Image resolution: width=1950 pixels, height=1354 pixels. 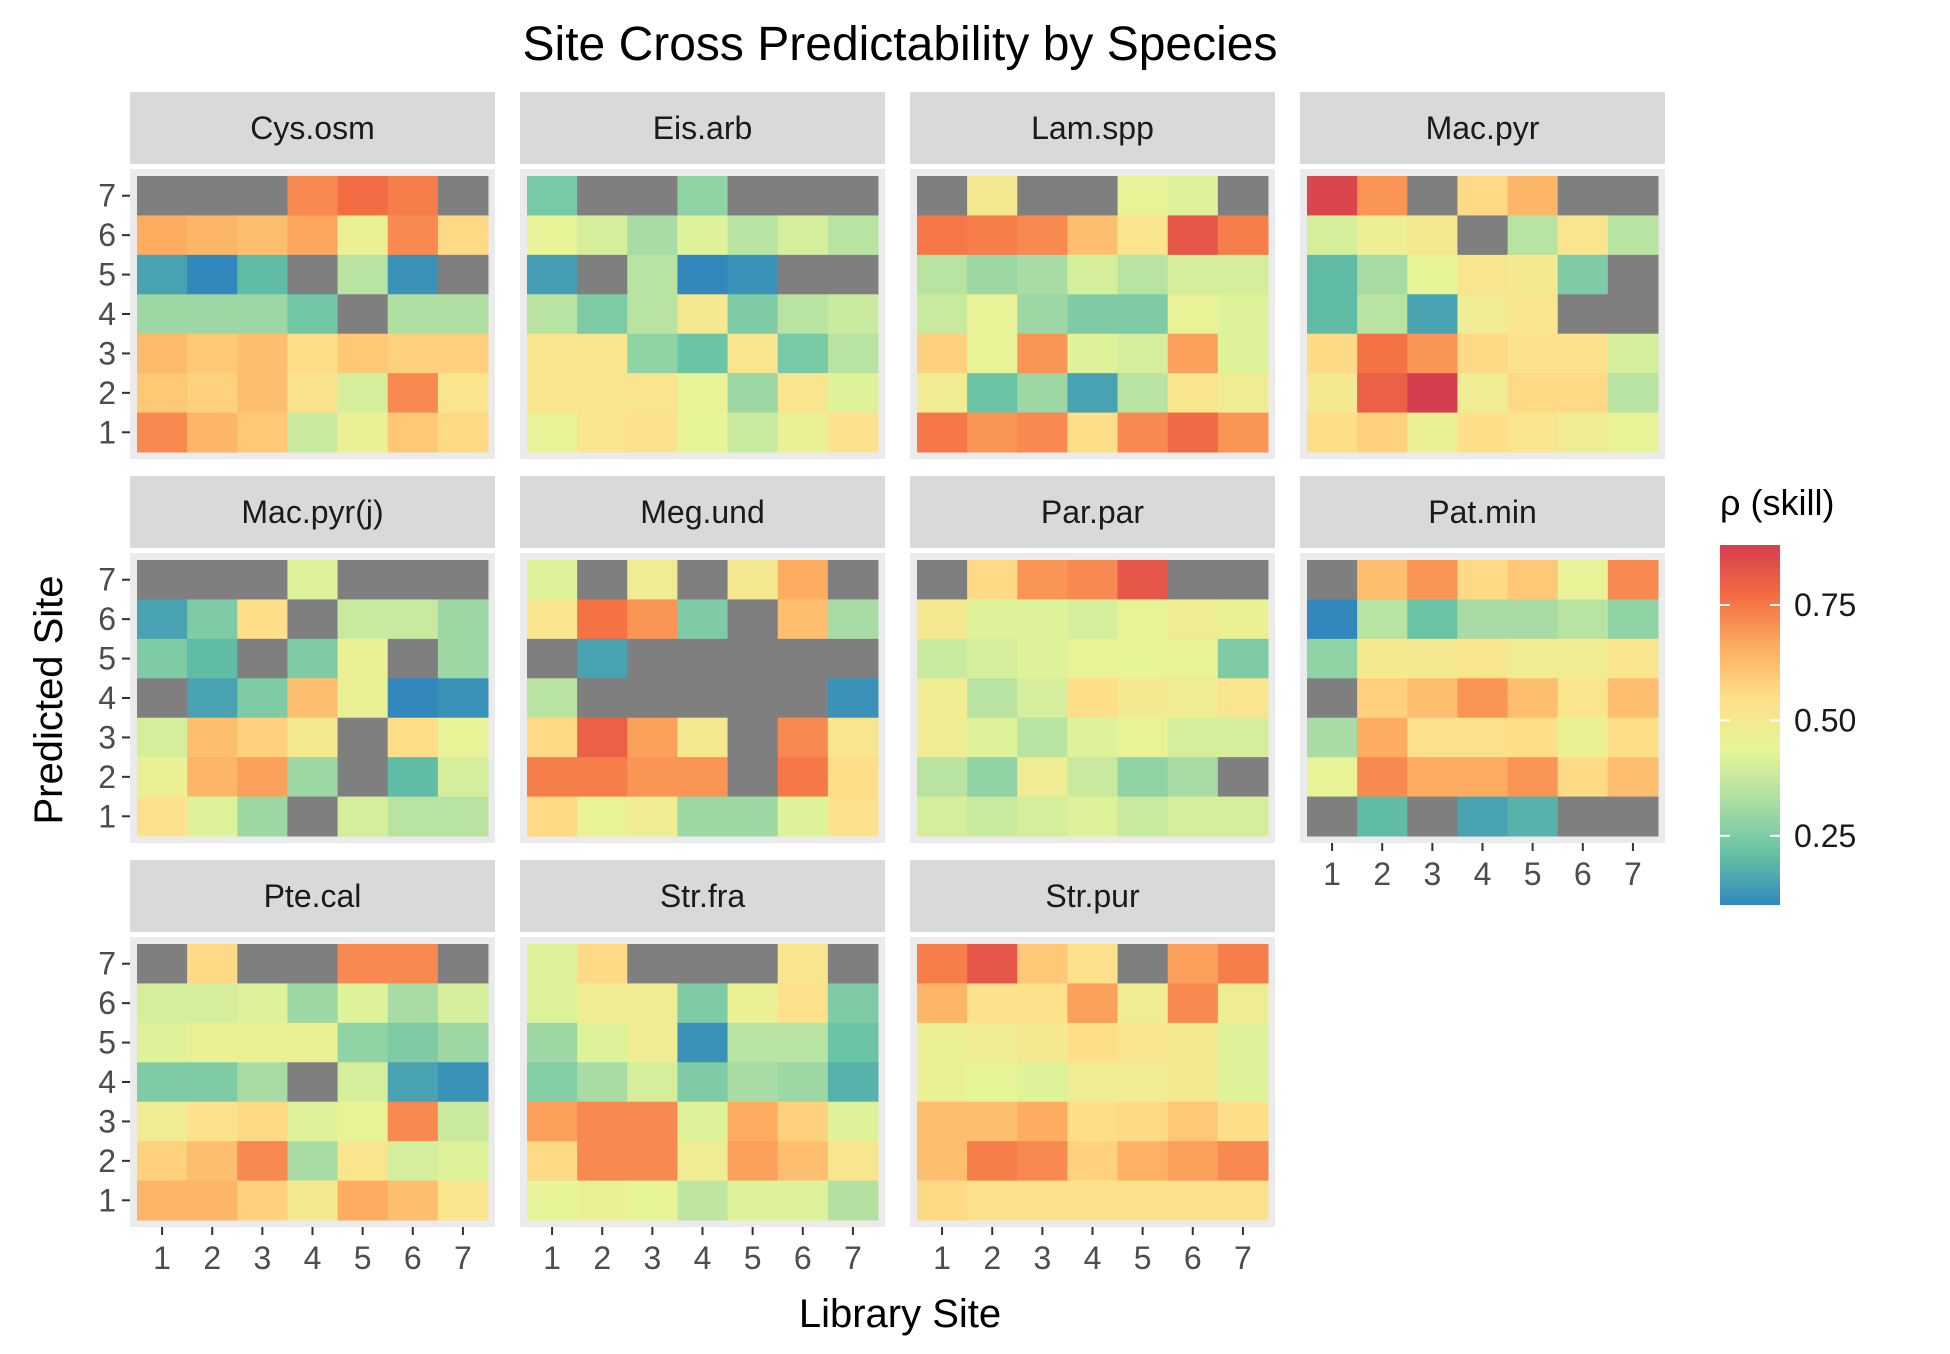 I want to click on facet-strip-label: Mac.pyr(j), so click(x=312, y=512).